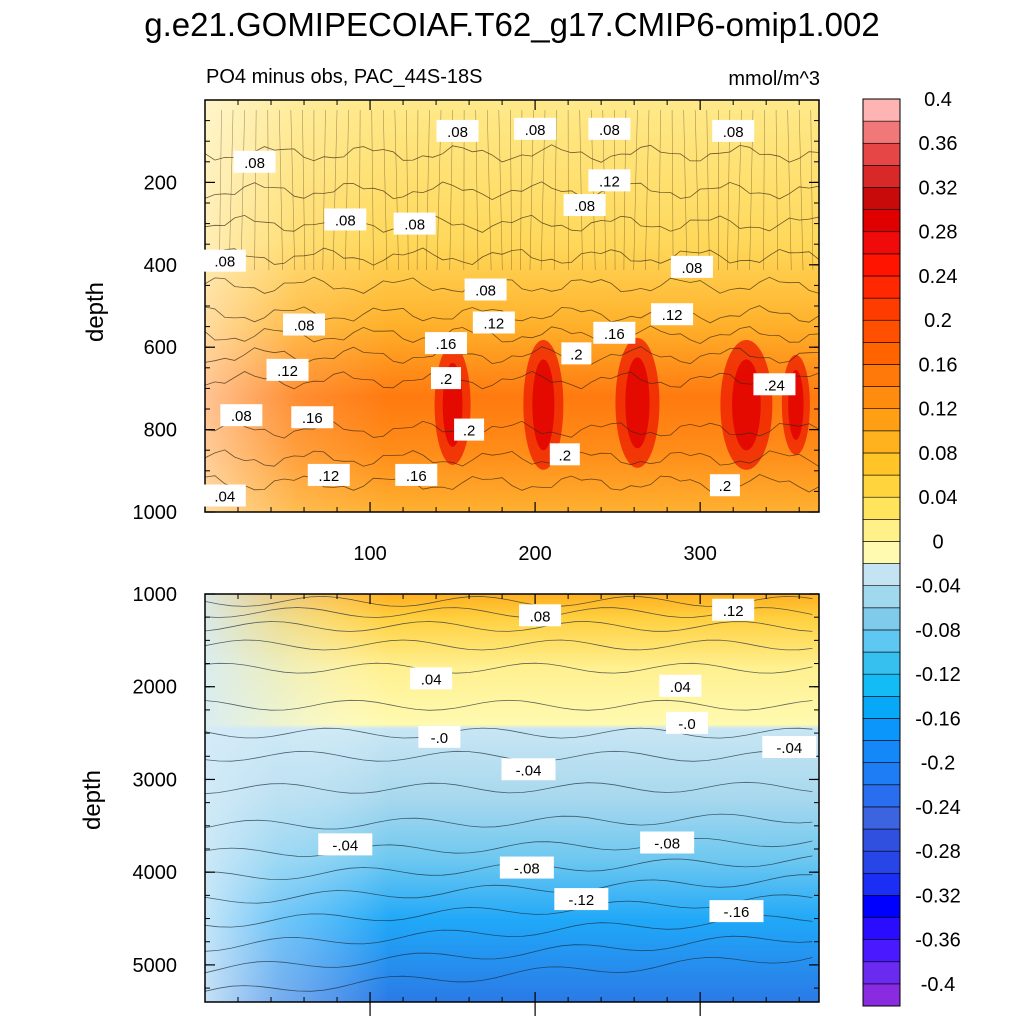  Describe the element at coordinates (937, 542) in the screenshot. I see `colorbar-label: 0` at that location.